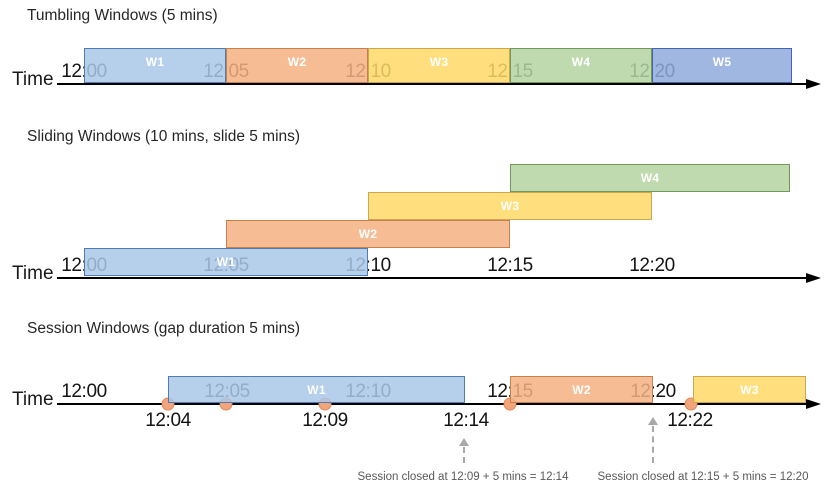 The height and width of the screenshot is (498, 829). What do you see at coordinates (164, 136) in the screenshot?
I see `section-title: Sliding Windows (10 mins, slide 5 mins)` at bounding box center [164, 136].